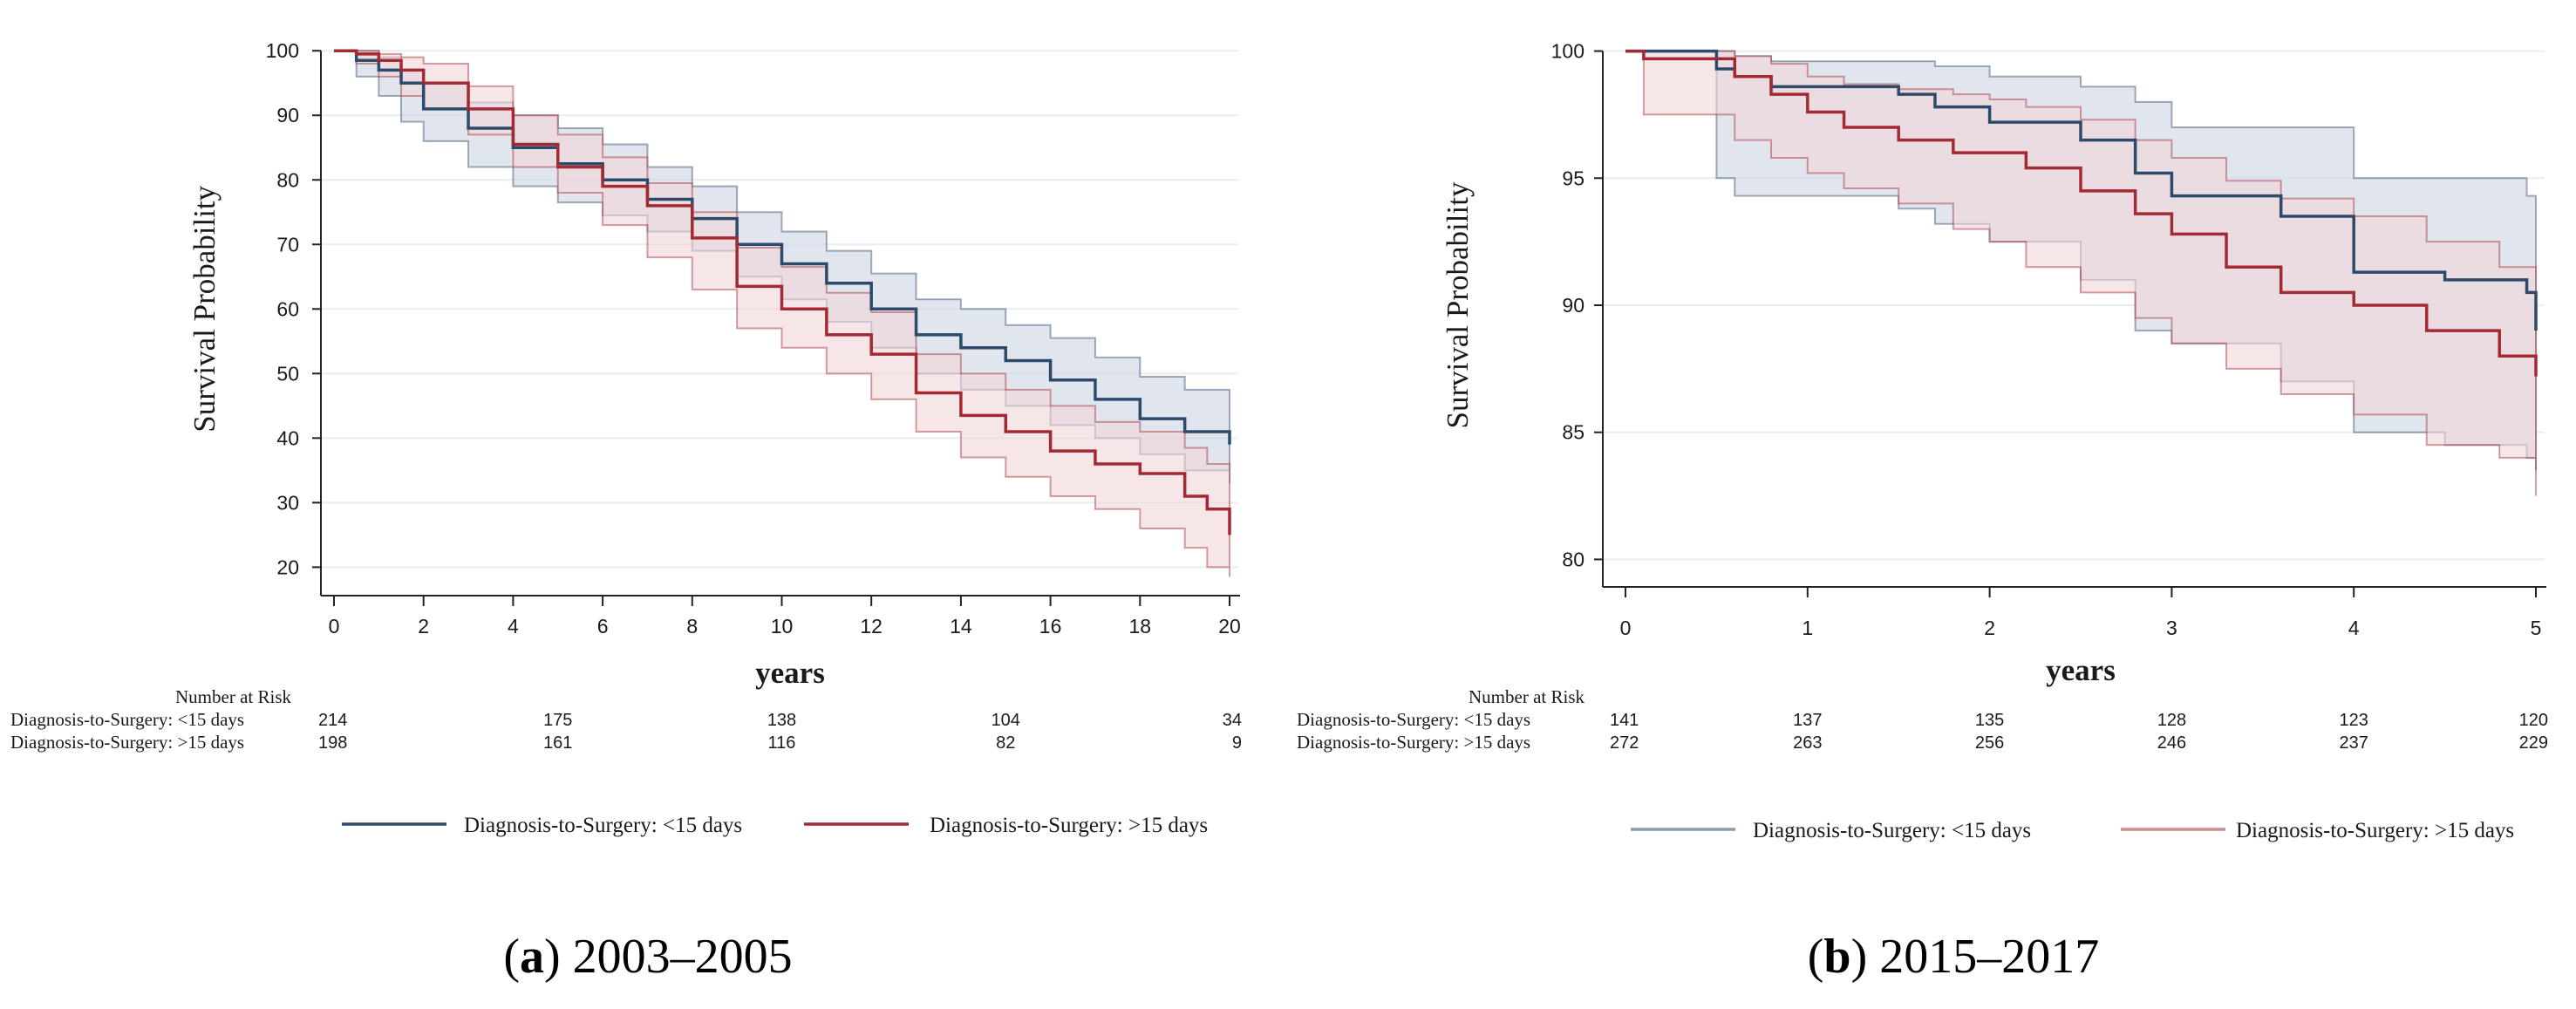 The width and height of the screenshot is (2576, 1009). Describe the element at coordinates (1808, 720) in the screenshot. I see `risk-count: 137` at that location.